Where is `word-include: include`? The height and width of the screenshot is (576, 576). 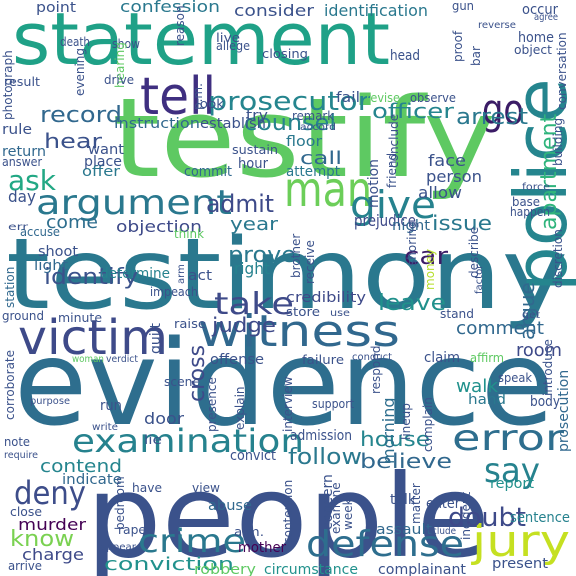
word-include: include is located at coordinates (440, 531).